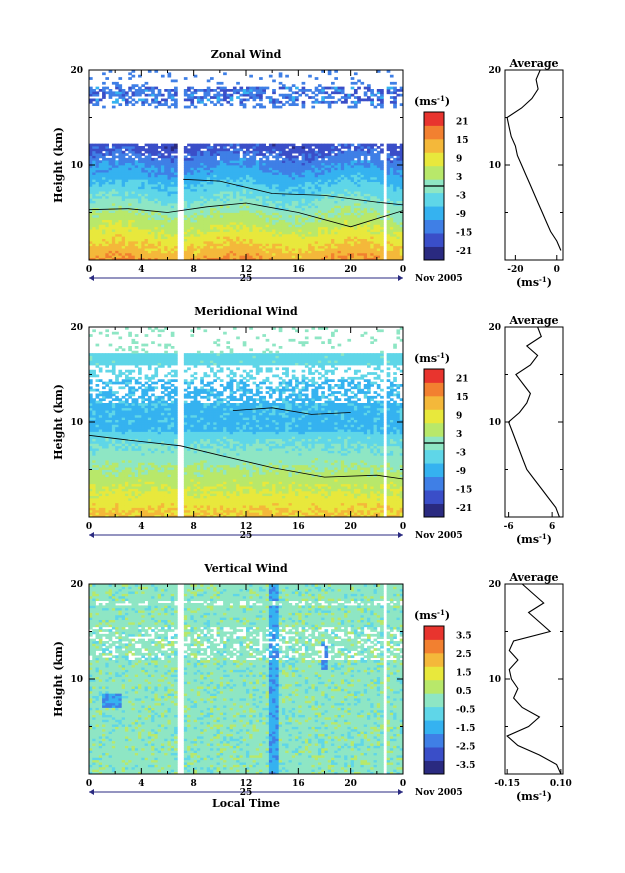 The width and height of the screenshot is (625, 873). I want to click on x-tick-label: 20, so click(350, 270).